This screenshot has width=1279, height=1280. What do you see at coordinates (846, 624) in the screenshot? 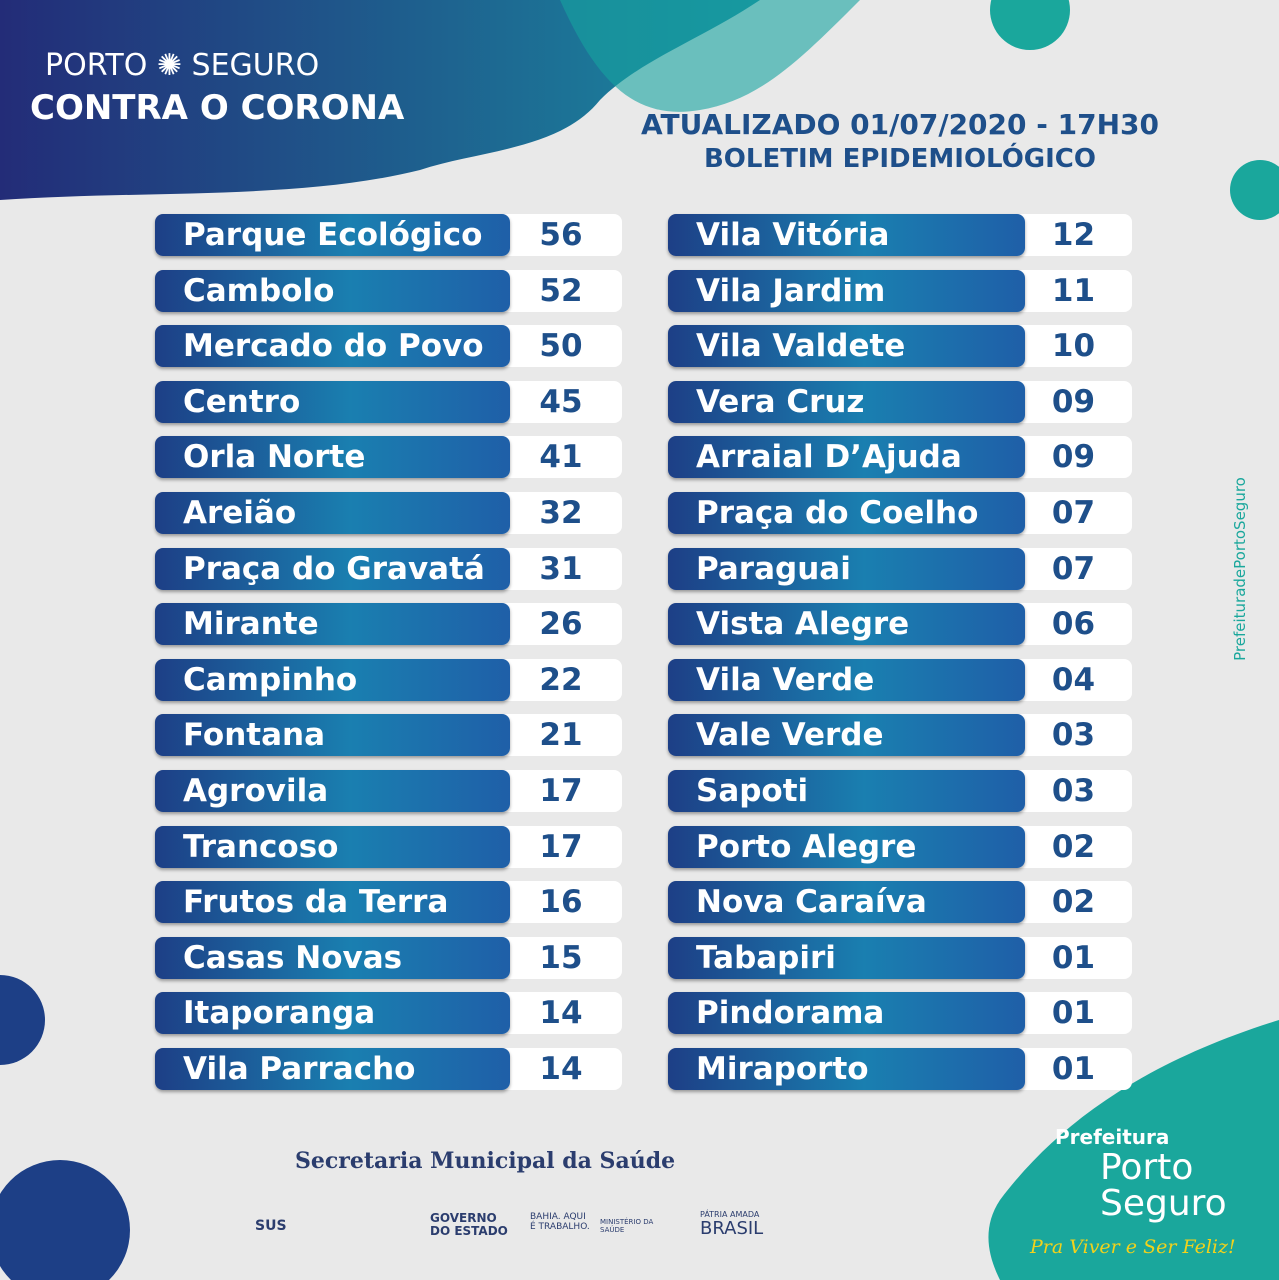
I see `neighborhood: Vista Alegre` at bounding box center [846, 624].